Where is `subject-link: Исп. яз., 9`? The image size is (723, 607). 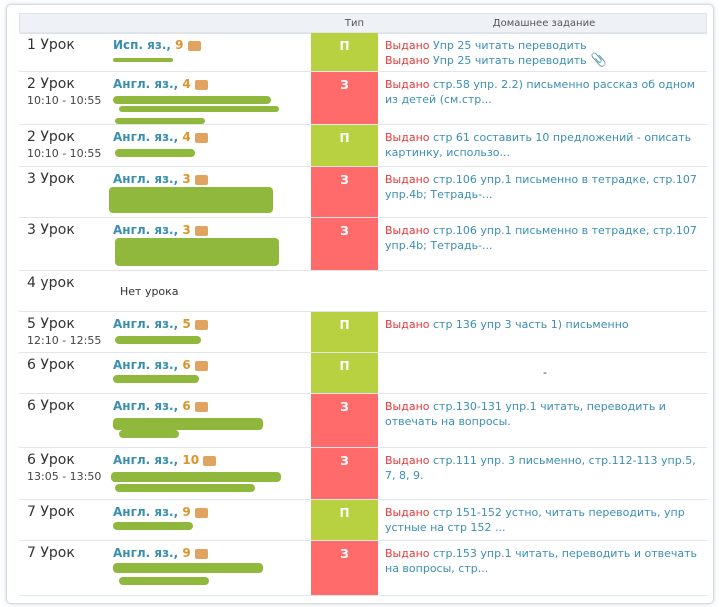 subject-link: Исп. яз., 9 is located at coordinates (157, 45).